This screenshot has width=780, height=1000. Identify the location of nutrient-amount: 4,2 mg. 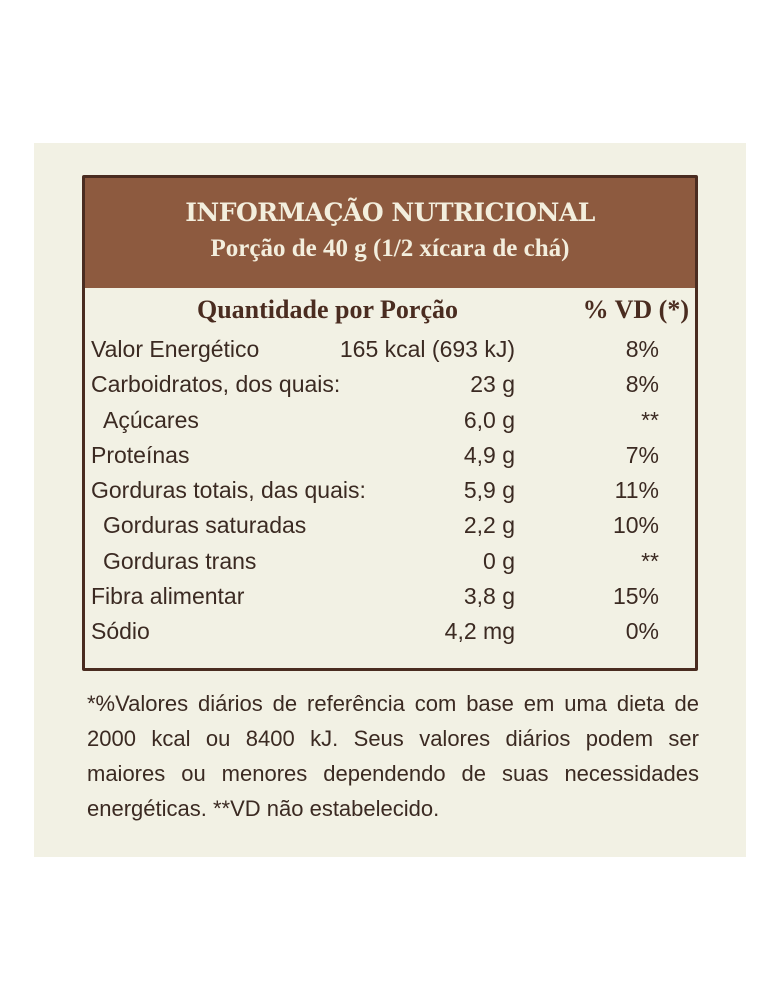
(479, 631).